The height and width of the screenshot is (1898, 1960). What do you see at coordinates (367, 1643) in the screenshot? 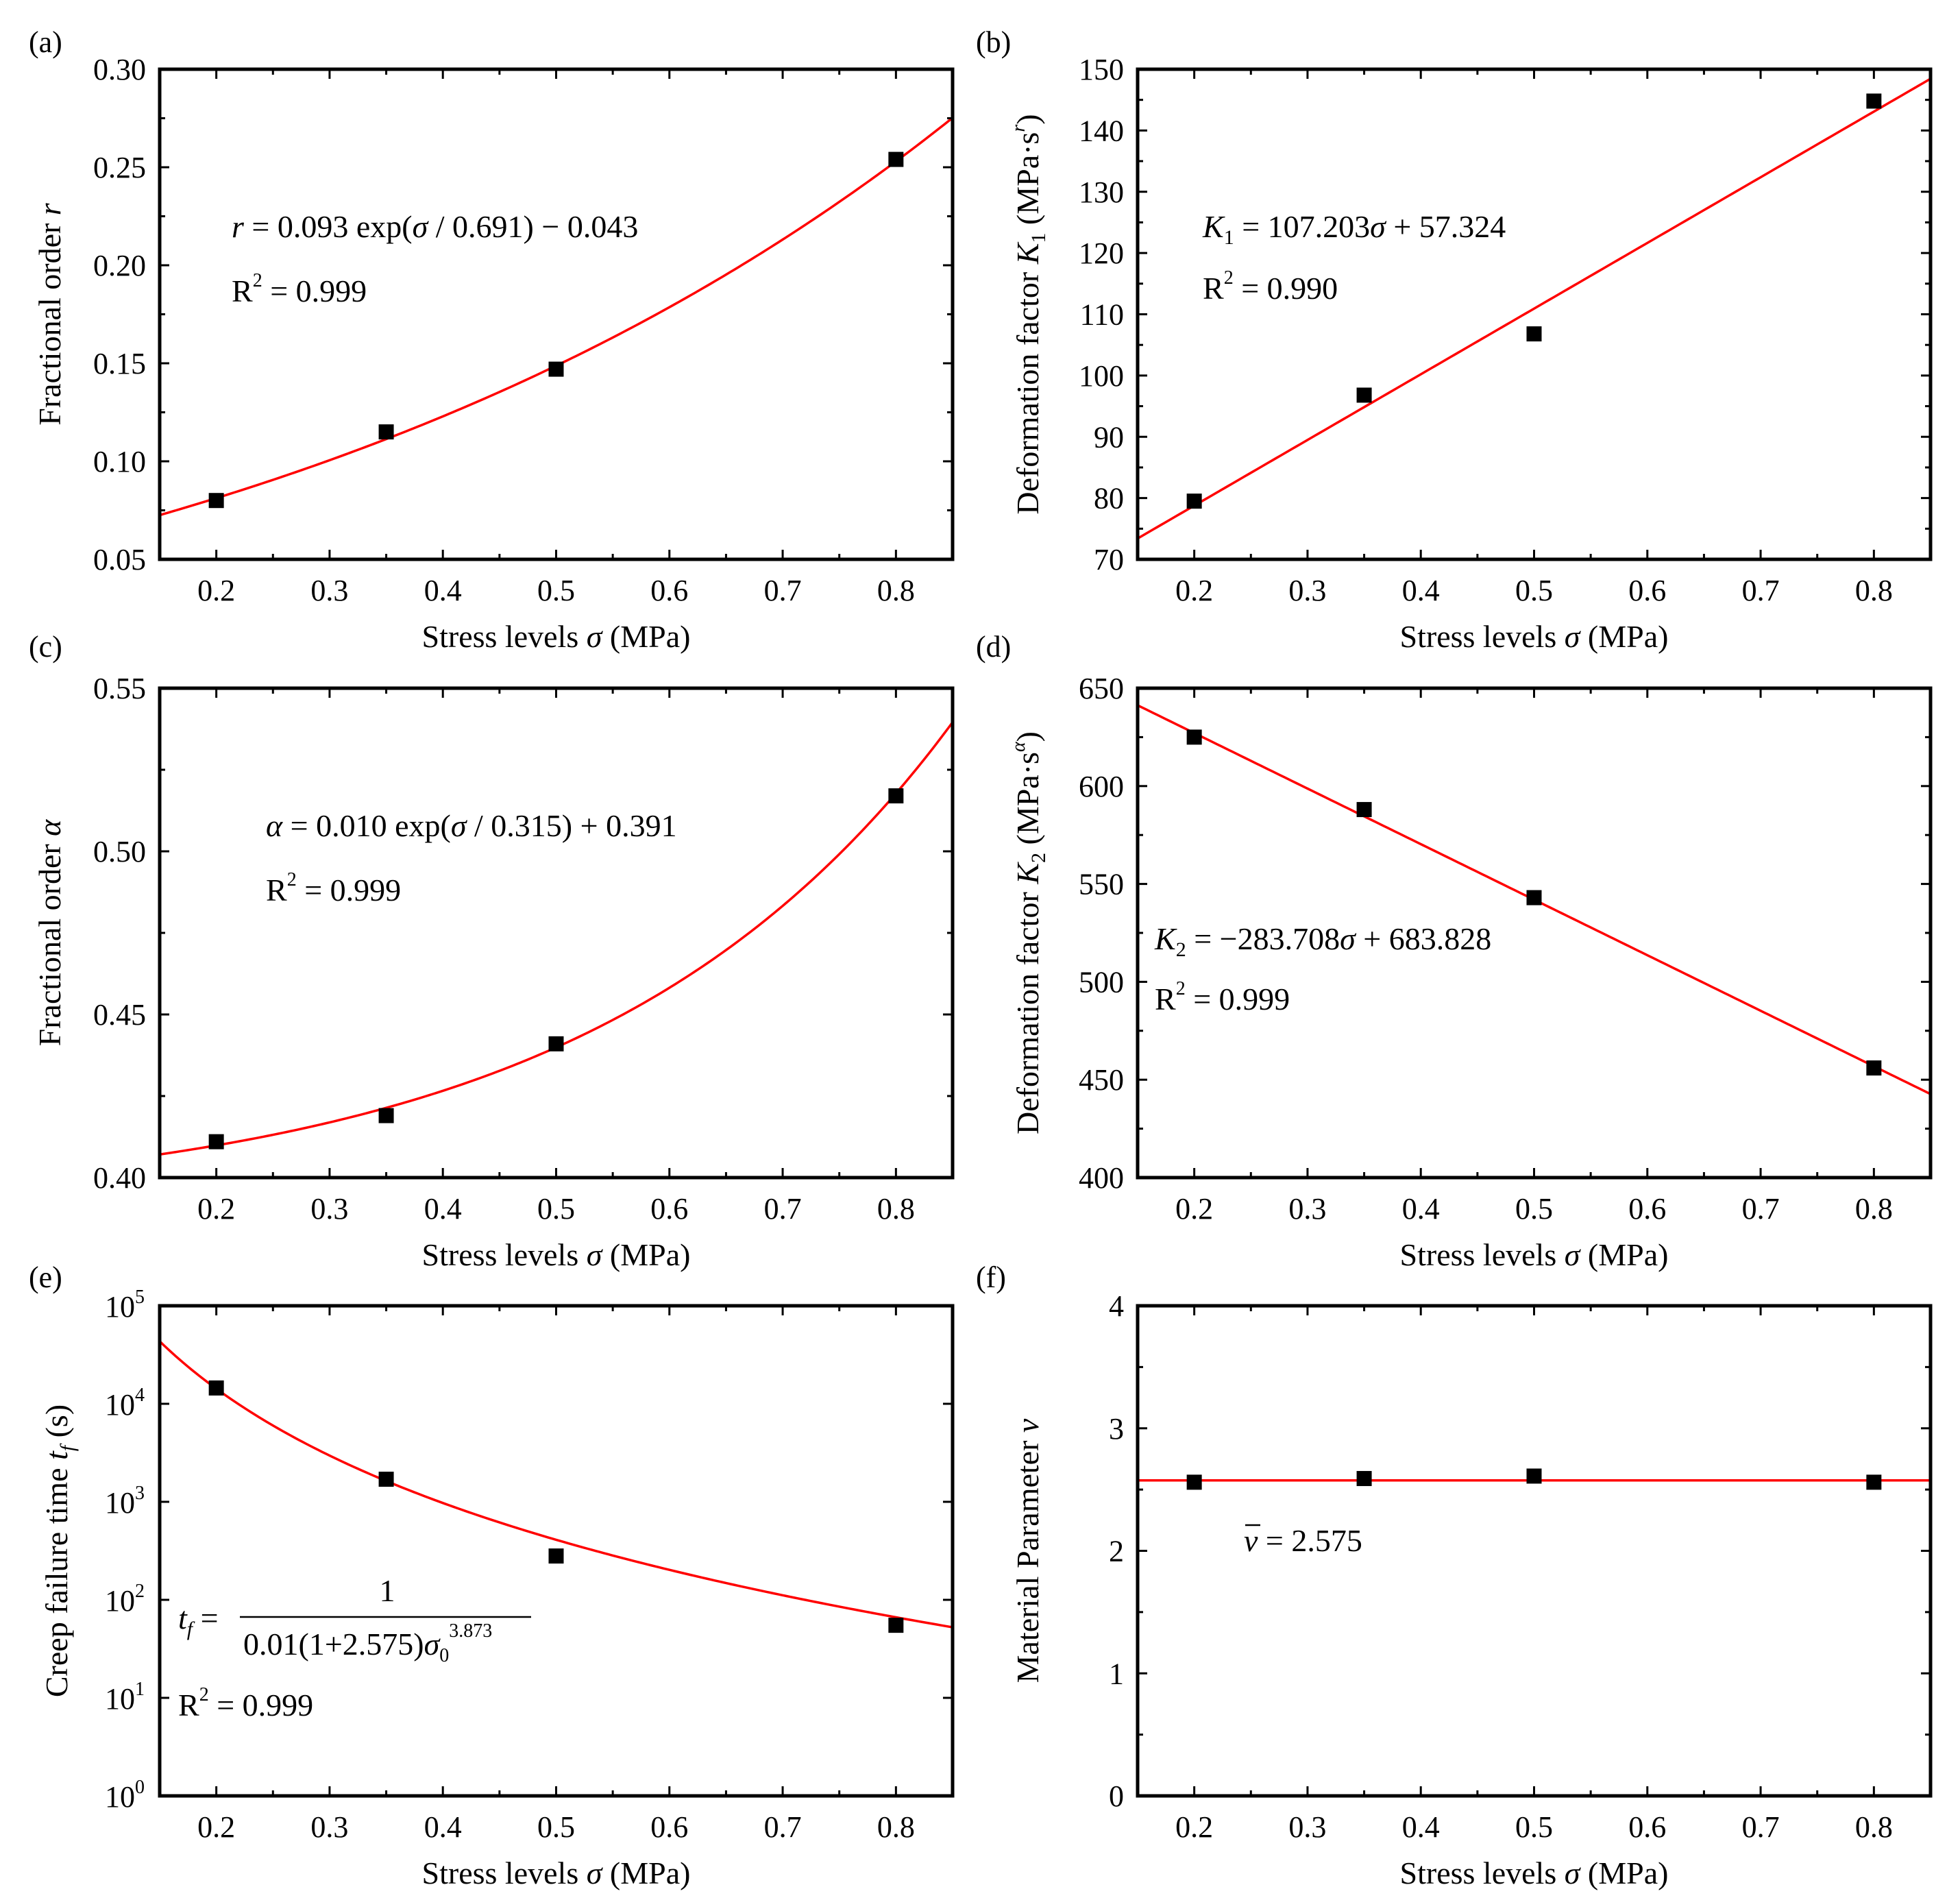
I see `fit-equation-denominator: 0.01(1+2.575)σ03.873` at bounding box center [367, 1643].